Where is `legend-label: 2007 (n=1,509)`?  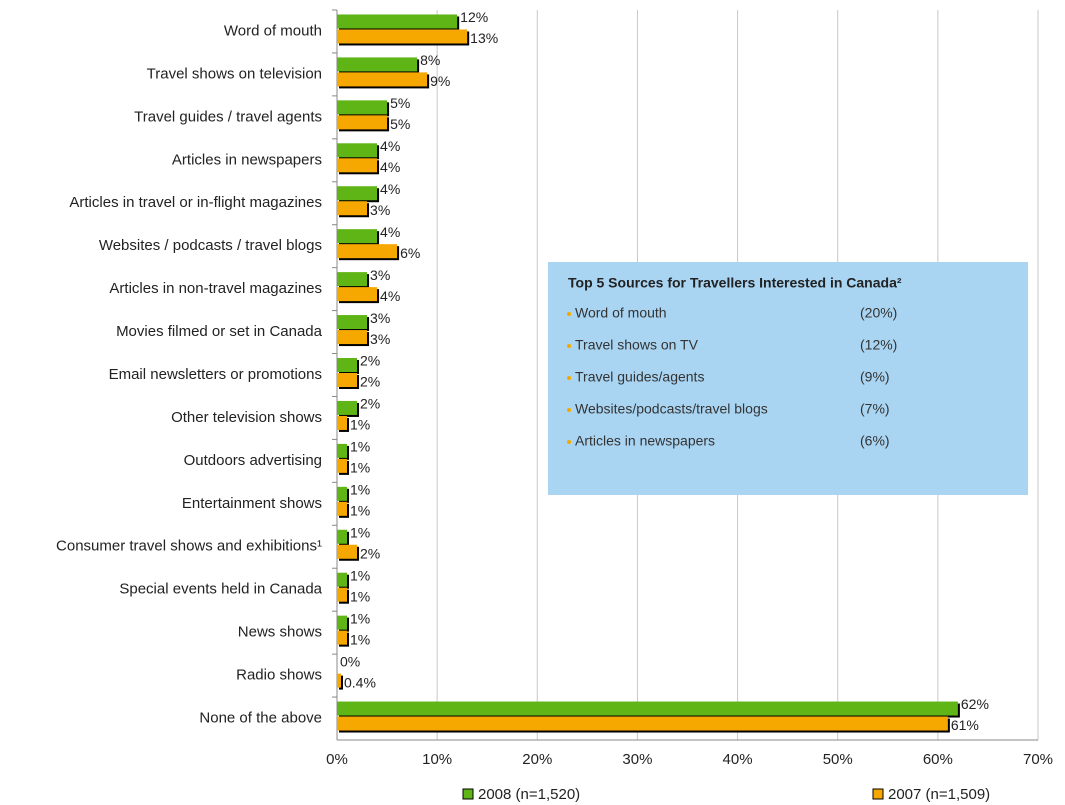 legend-label: 2007 (n=1,509) is located at coordinates (939, 794).